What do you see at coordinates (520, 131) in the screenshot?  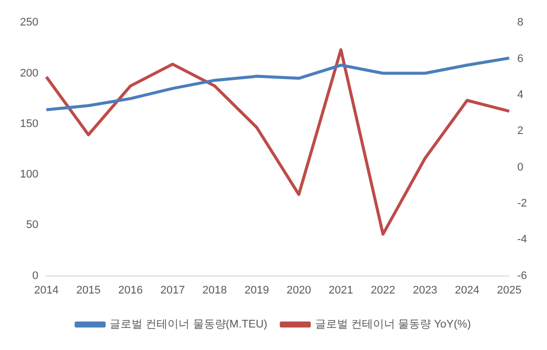 I see `y2-tick-label: 2` at bounding box center [520, 131].